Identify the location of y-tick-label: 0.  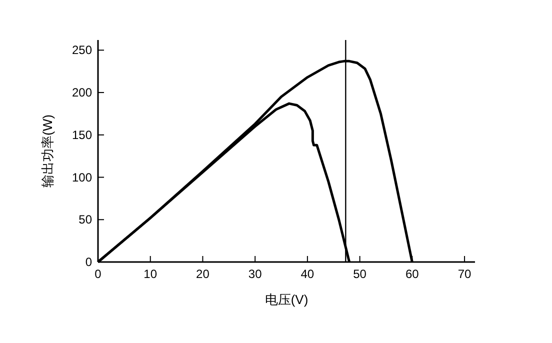
(88, 262).